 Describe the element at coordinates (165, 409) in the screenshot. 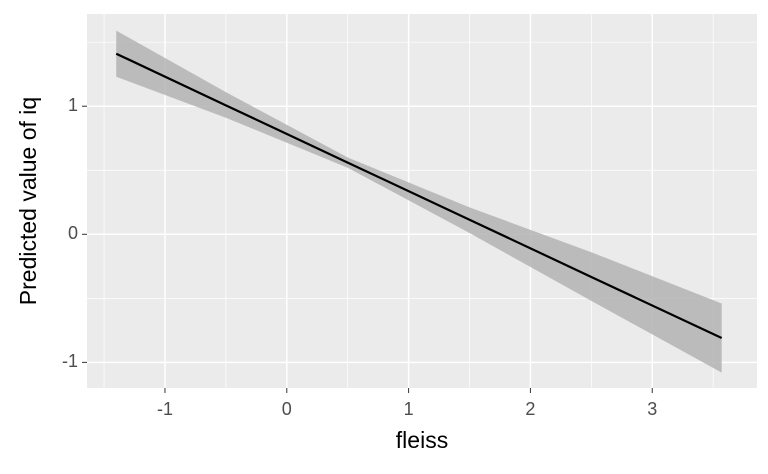

I see `x-tick-label: -1` at that location.